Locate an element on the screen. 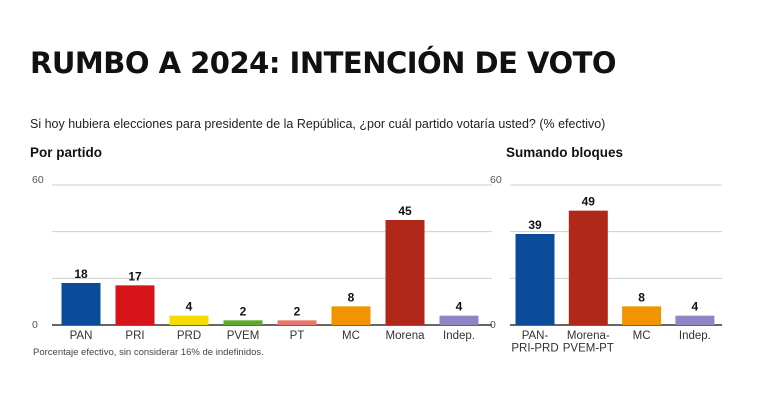  party-ytick-label: 0 is located at coordinates (35, 325).